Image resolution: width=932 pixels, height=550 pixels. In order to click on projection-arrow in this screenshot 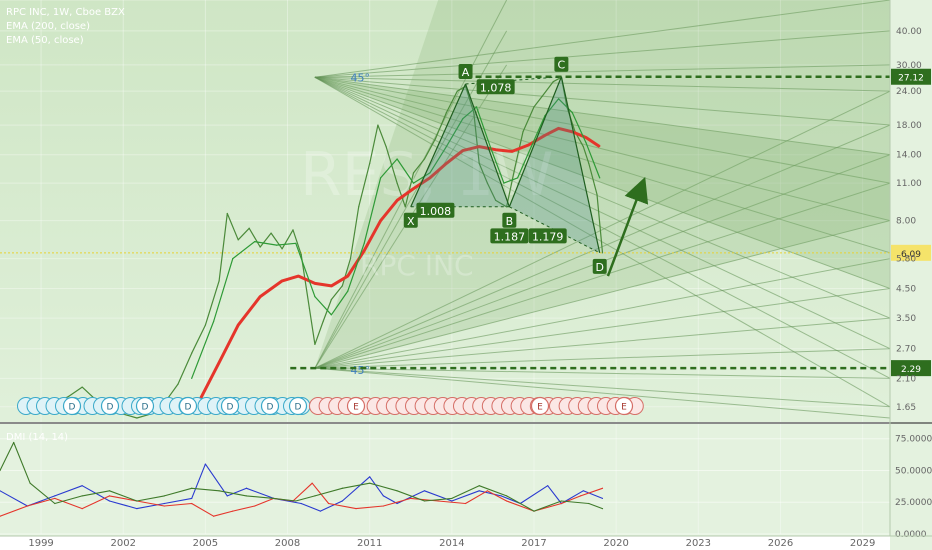, I will do `click(627, 226)`.